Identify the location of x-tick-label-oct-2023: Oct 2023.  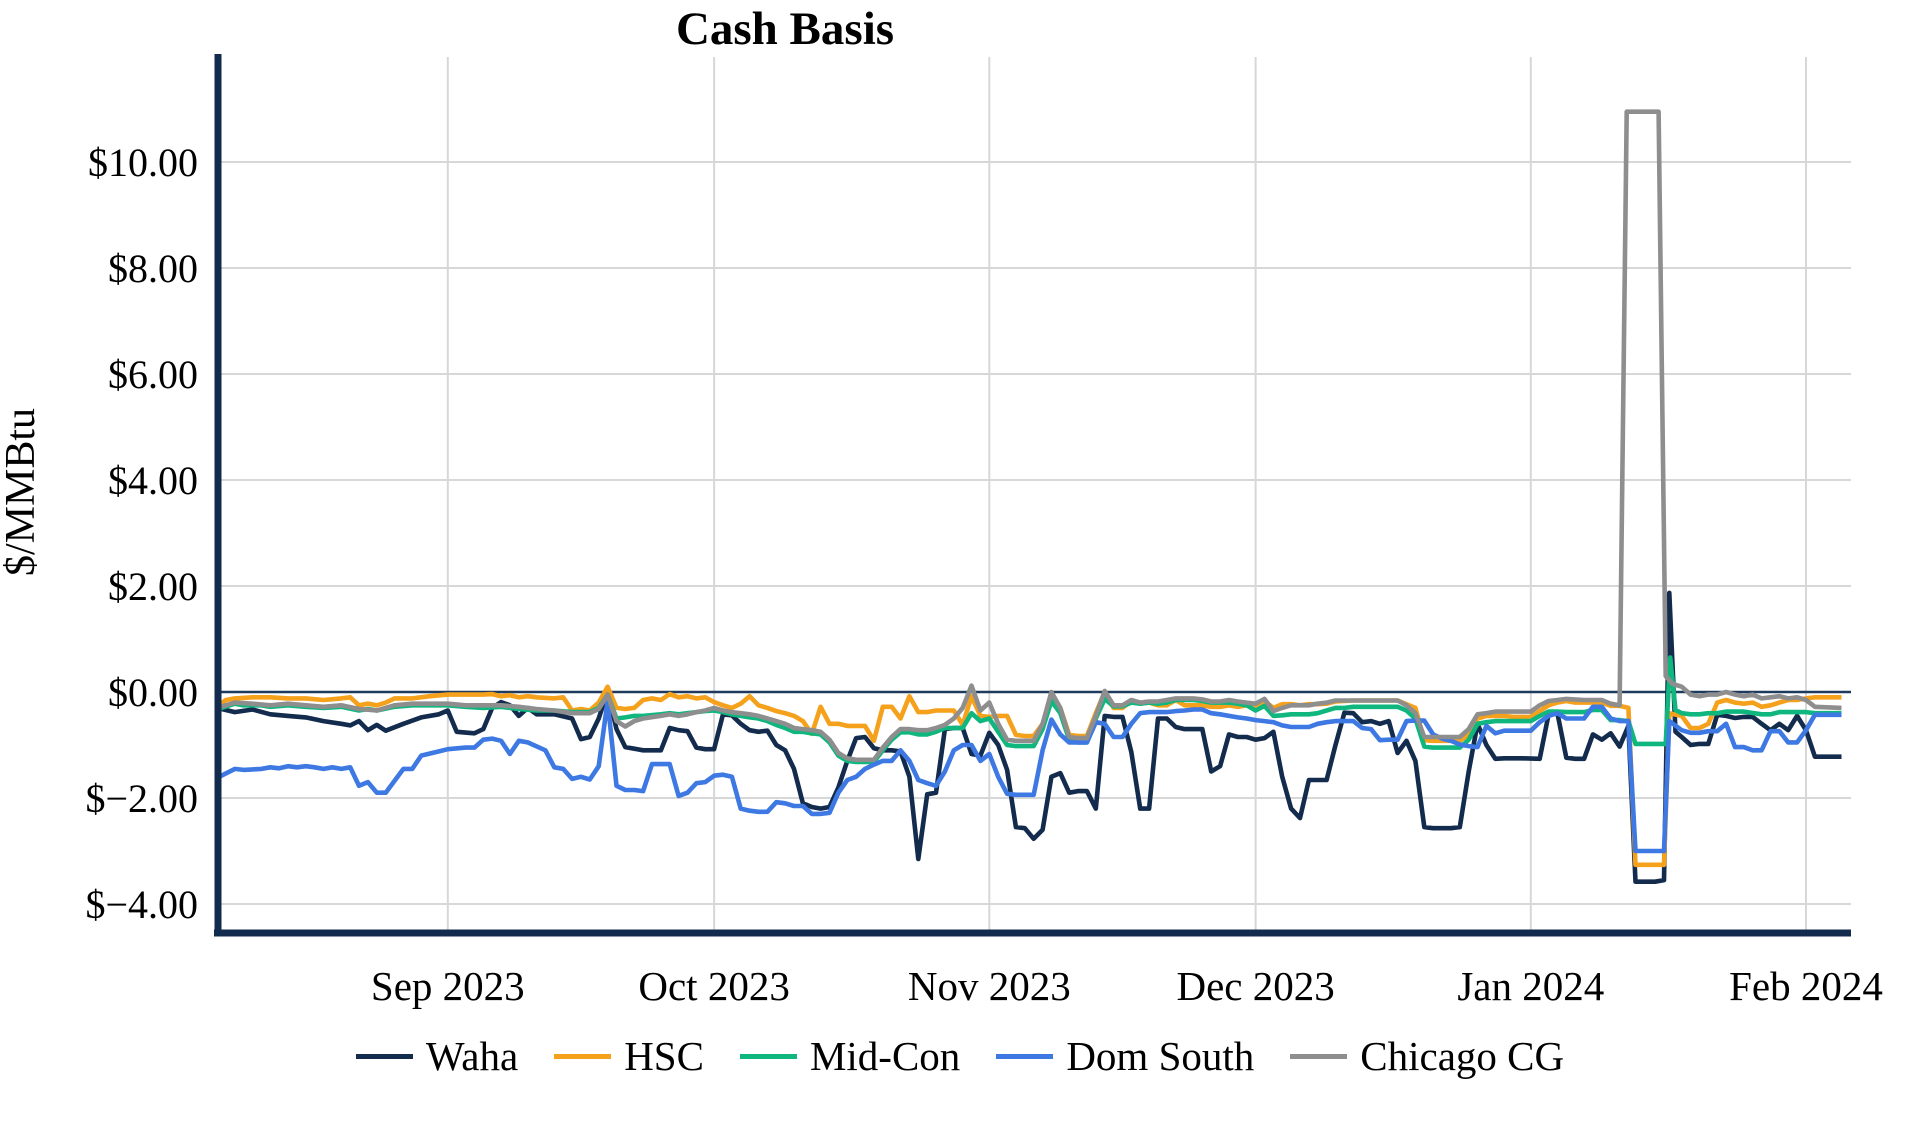
(713, 986).